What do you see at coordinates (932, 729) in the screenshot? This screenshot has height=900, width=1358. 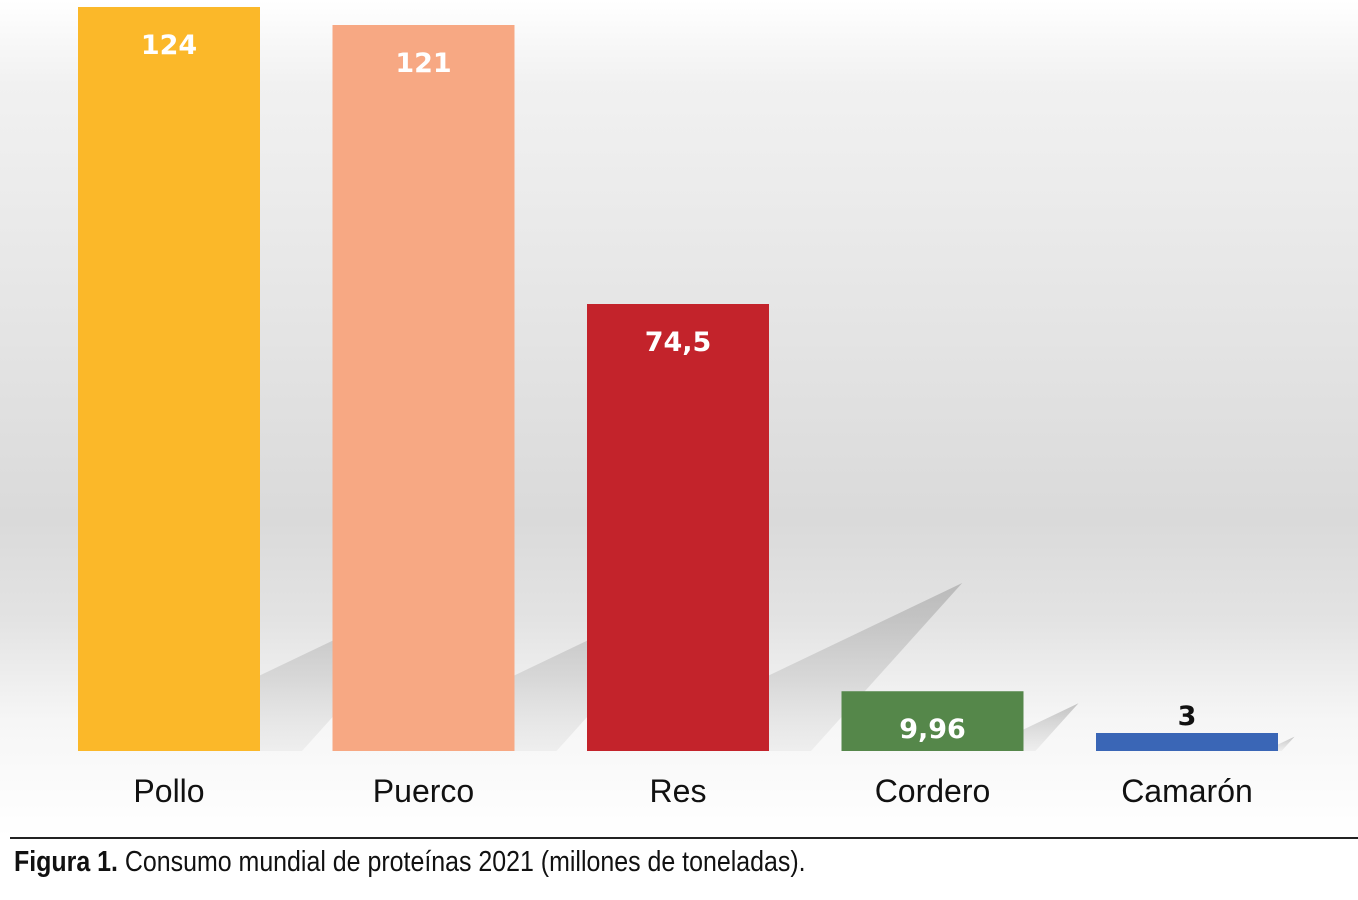 I see `value-label-cordero: 9,96` at bounding box center [932, 729].